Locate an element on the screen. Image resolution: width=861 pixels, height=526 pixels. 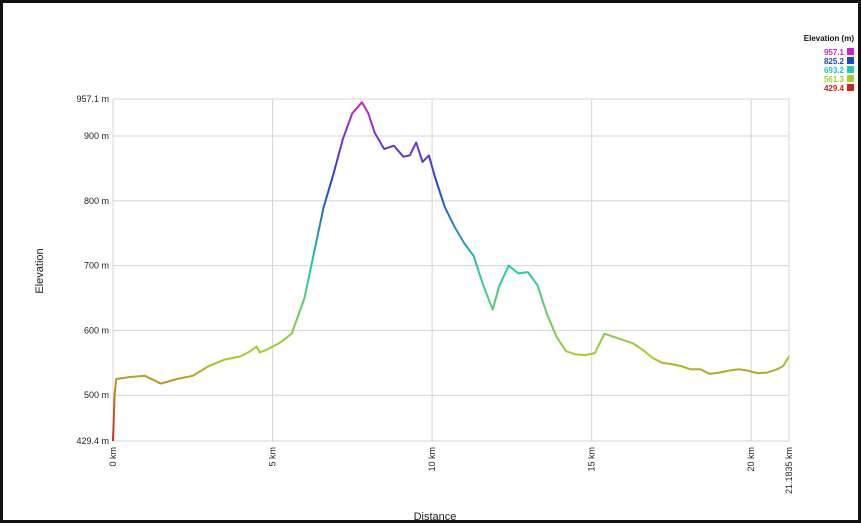
x-tick-label: 20 km is located at coordinates (751, 459).